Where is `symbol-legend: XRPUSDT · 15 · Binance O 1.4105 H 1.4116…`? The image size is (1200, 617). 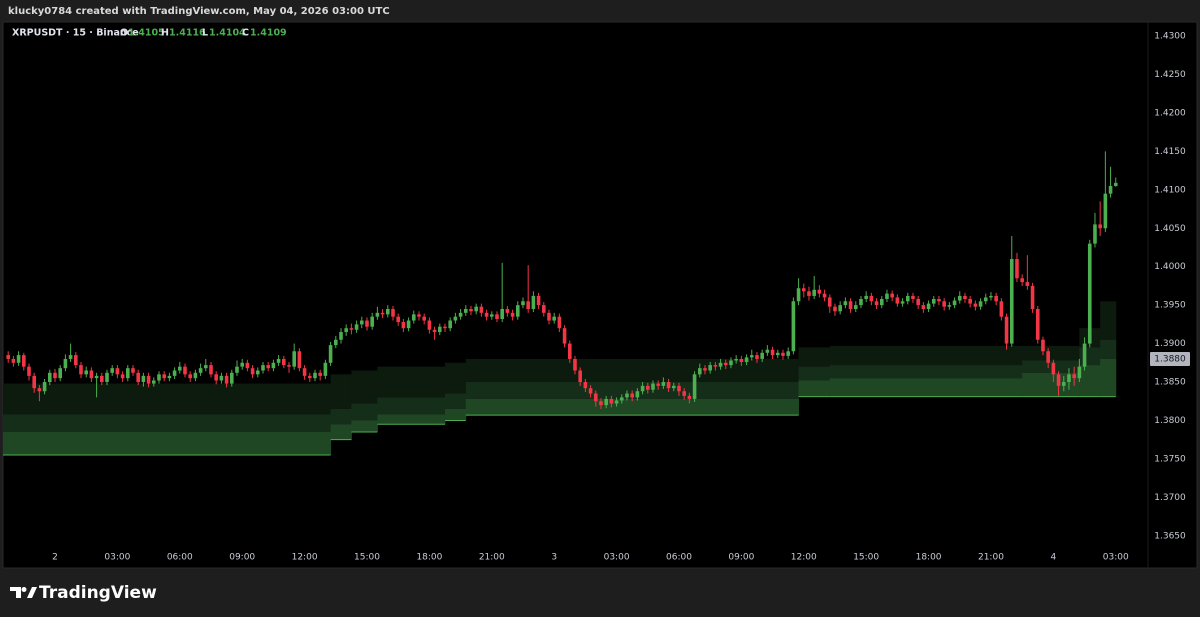 symbol-legend: XRPUSDT · 15 · Binance O 1.4105 H 1.4116… is located at coordinates (149, 33).